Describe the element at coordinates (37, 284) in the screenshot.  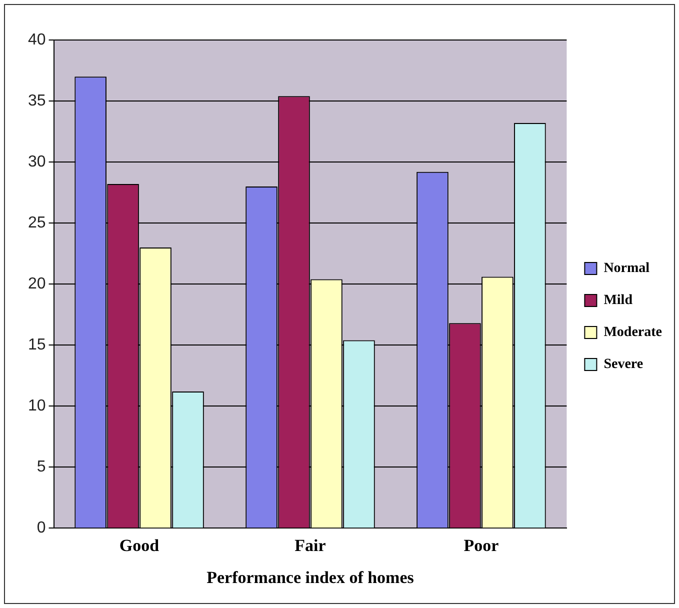
I see `y-tick-label: 20` at that location.